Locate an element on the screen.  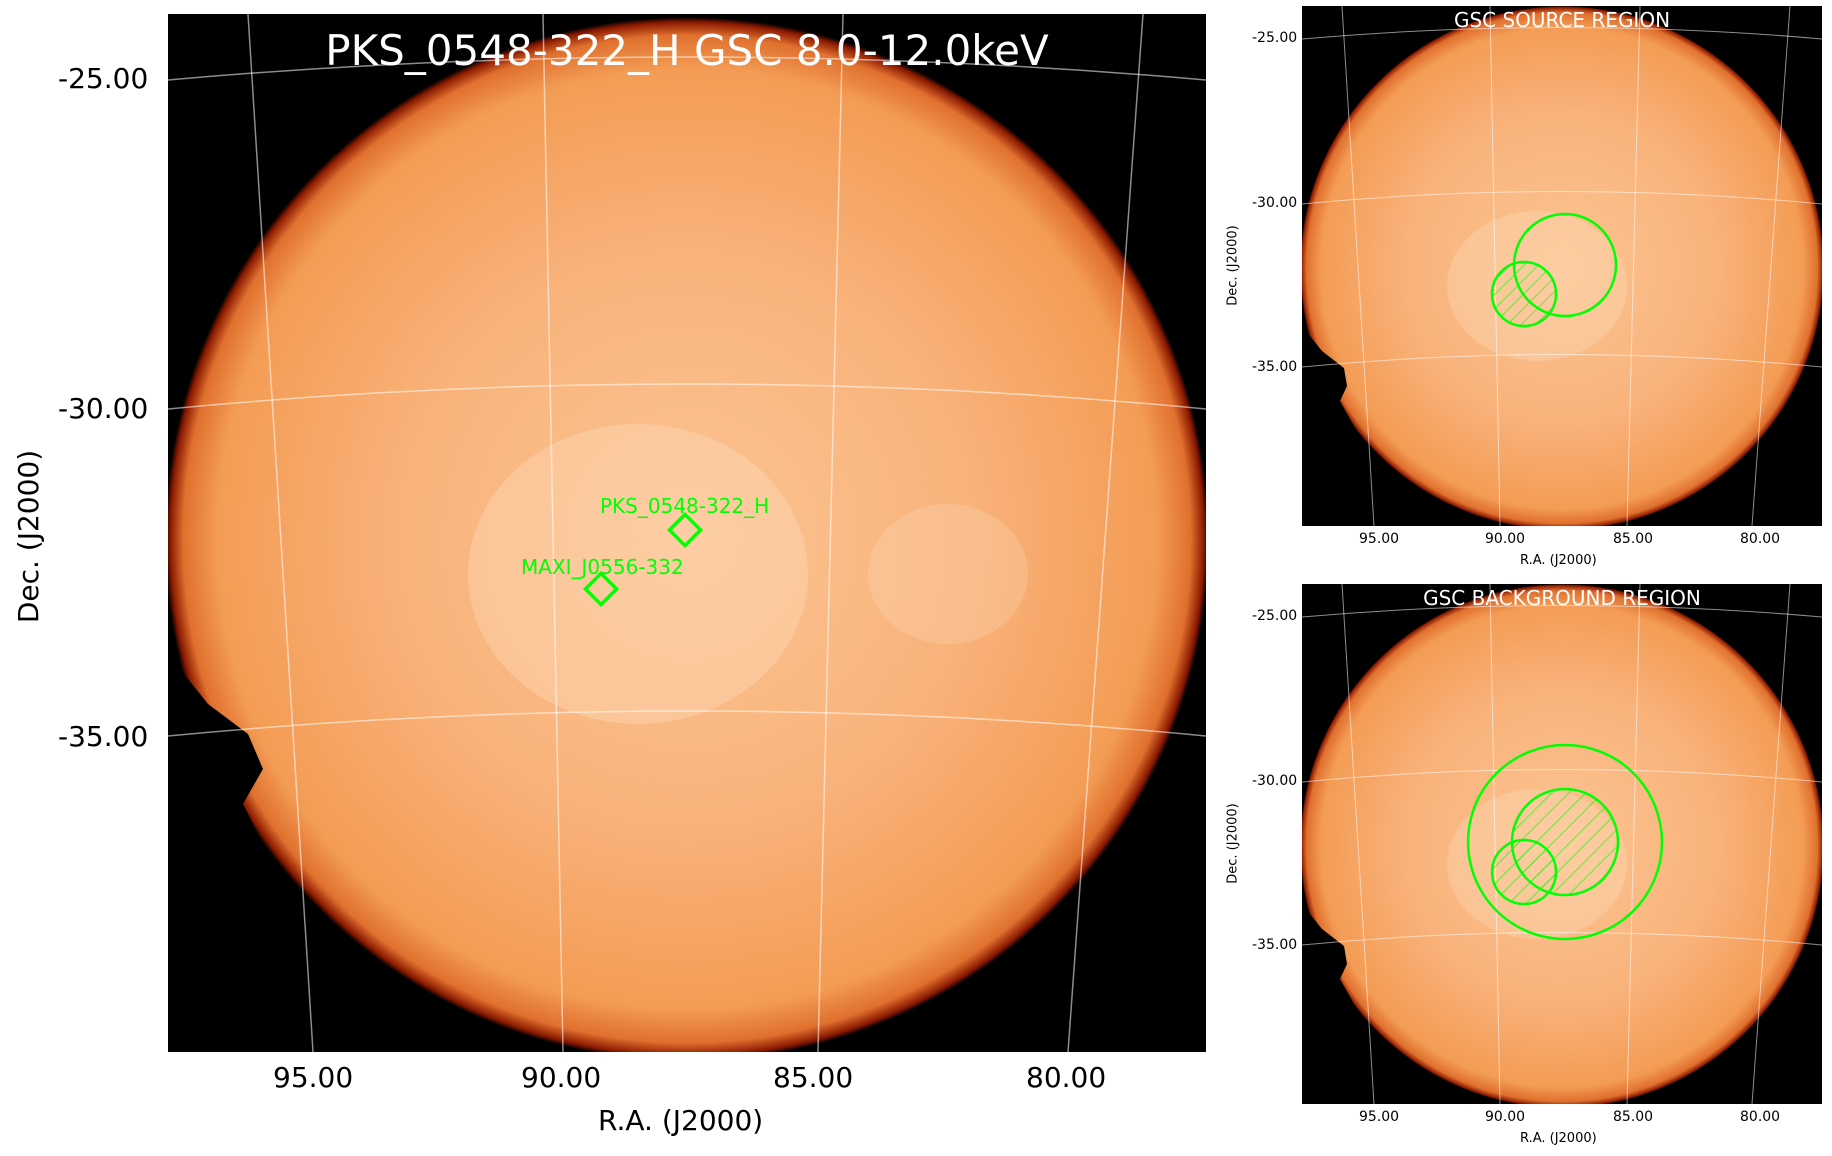
source-ytick: -35.00 is located at coordinates (1275, 367).